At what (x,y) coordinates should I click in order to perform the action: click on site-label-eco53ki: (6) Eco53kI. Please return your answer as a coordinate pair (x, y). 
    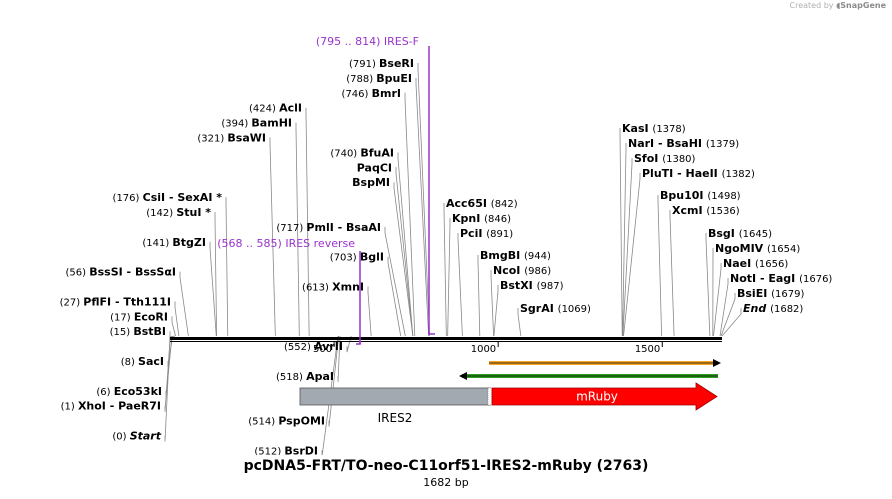
    Looking at the image, I should click on (129, 391).